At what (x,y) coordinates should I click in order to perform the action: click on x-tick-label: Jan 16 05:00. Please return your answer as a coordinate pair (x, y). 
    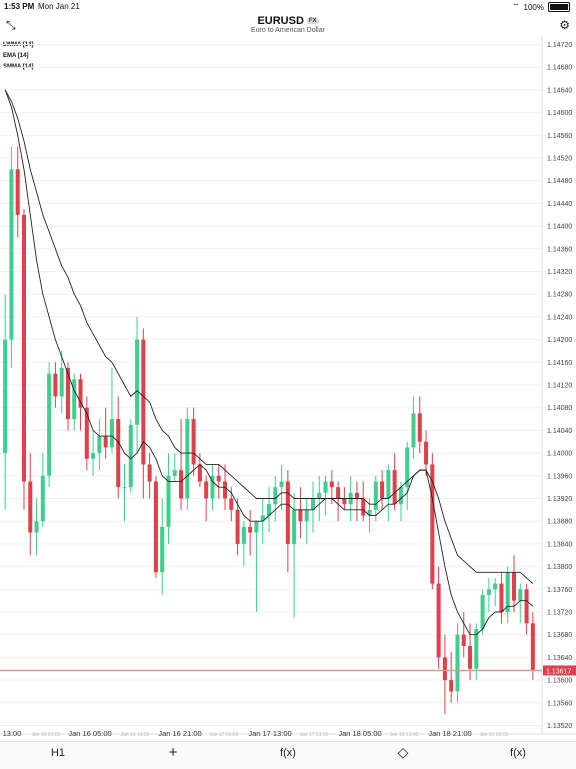
    Looking at the image, I should click on (89, 733).